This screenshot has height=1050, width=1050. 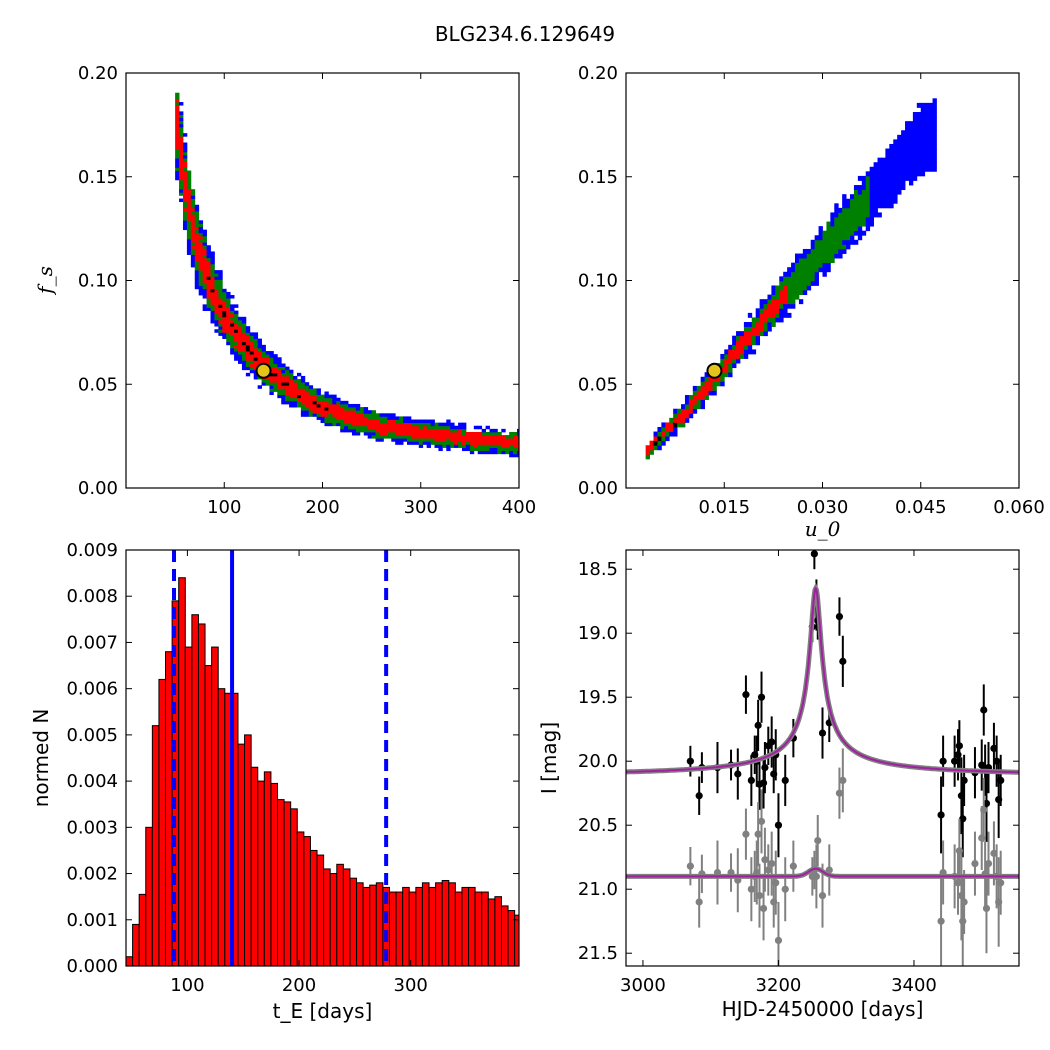 I want to click on x-axis-label: u_0, so click(x=823, y=529).